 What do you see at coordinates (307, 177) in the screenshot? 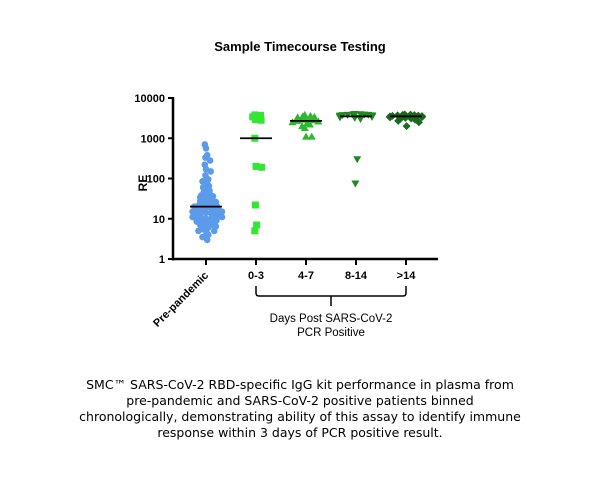
I see `data-points` at bounding box center [307, 177].